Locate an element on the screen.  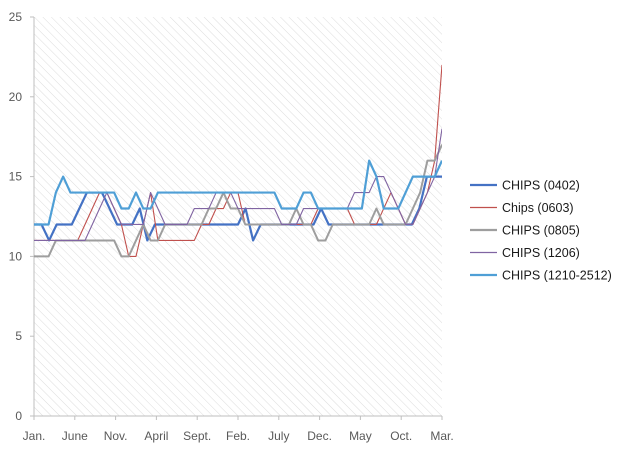
x-tick-label: May is located at coordinates (360, 436).